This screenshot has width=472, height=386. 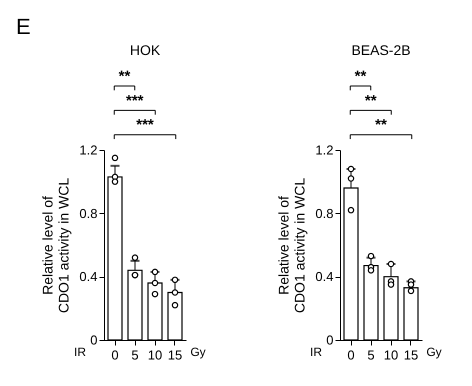 What do you see at coordinates (23, 27) in the screenshot?
I see `text: E` at bounding box center [23, 27].